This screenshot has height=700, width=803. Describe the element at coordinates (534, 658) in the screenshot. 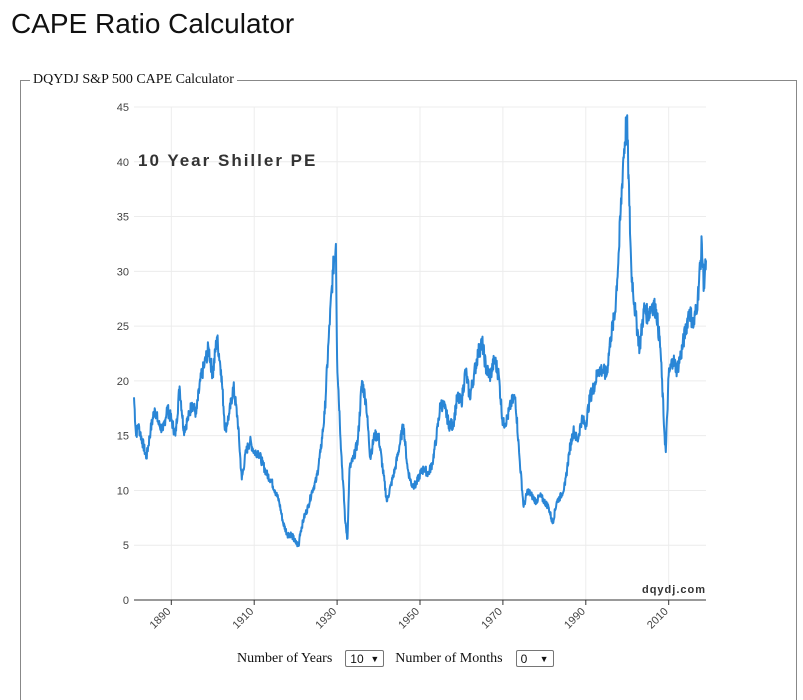

I see `months-select: 0 ▼` at that location.